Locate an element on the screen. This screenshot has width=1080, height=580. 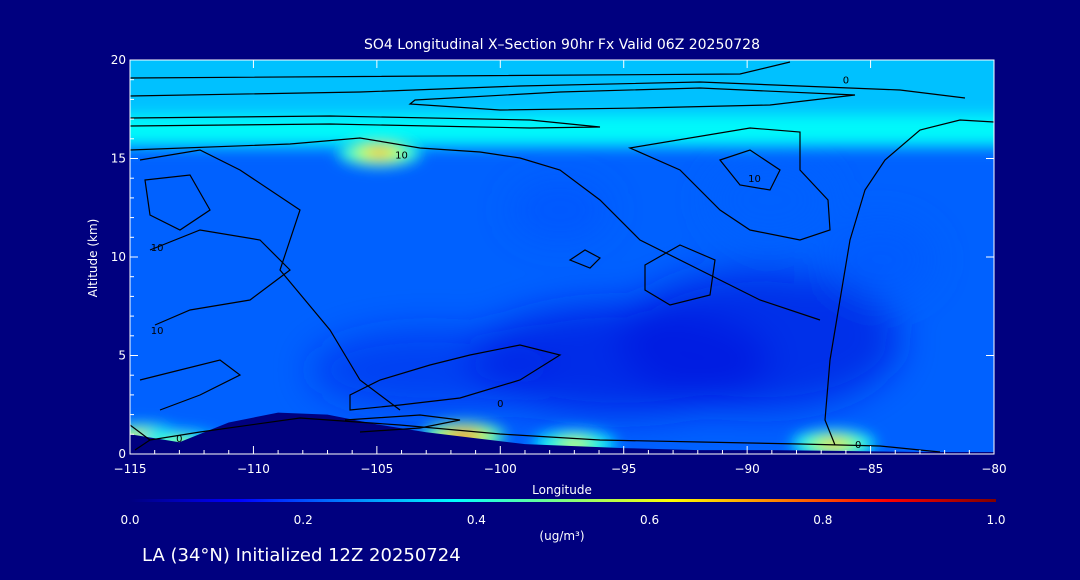
stratosphere-band-core is located at coordinates (562, 129).